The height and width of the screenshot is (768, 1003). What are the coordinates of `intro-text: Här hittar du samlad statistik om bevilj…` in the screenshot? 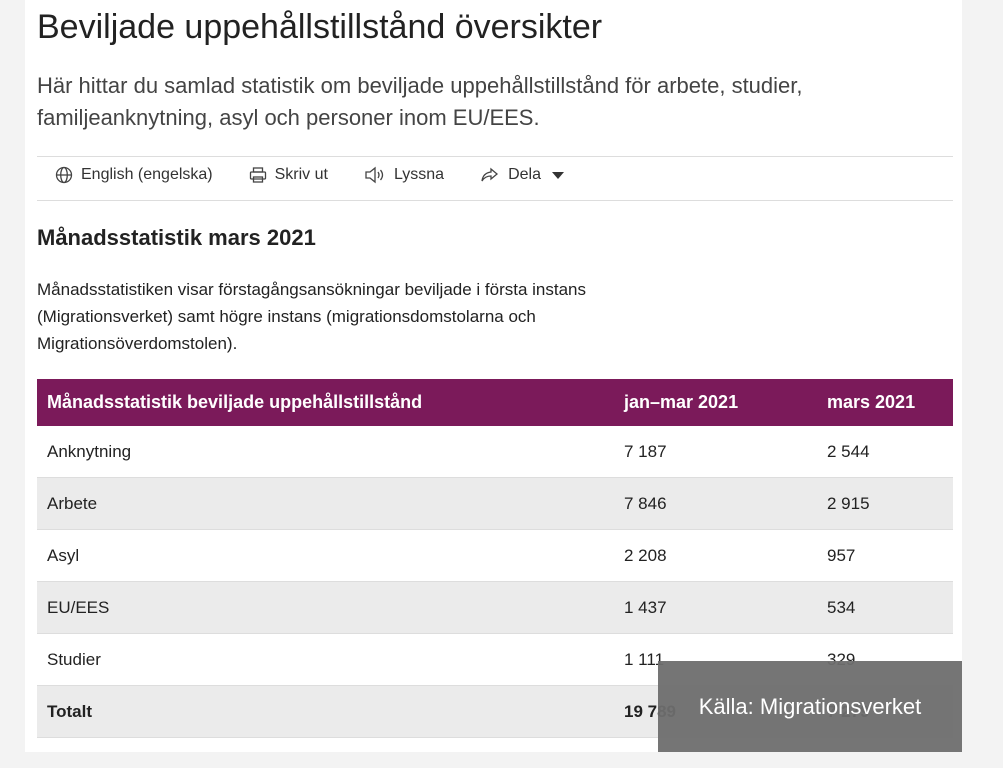 It's located at (420, 101).